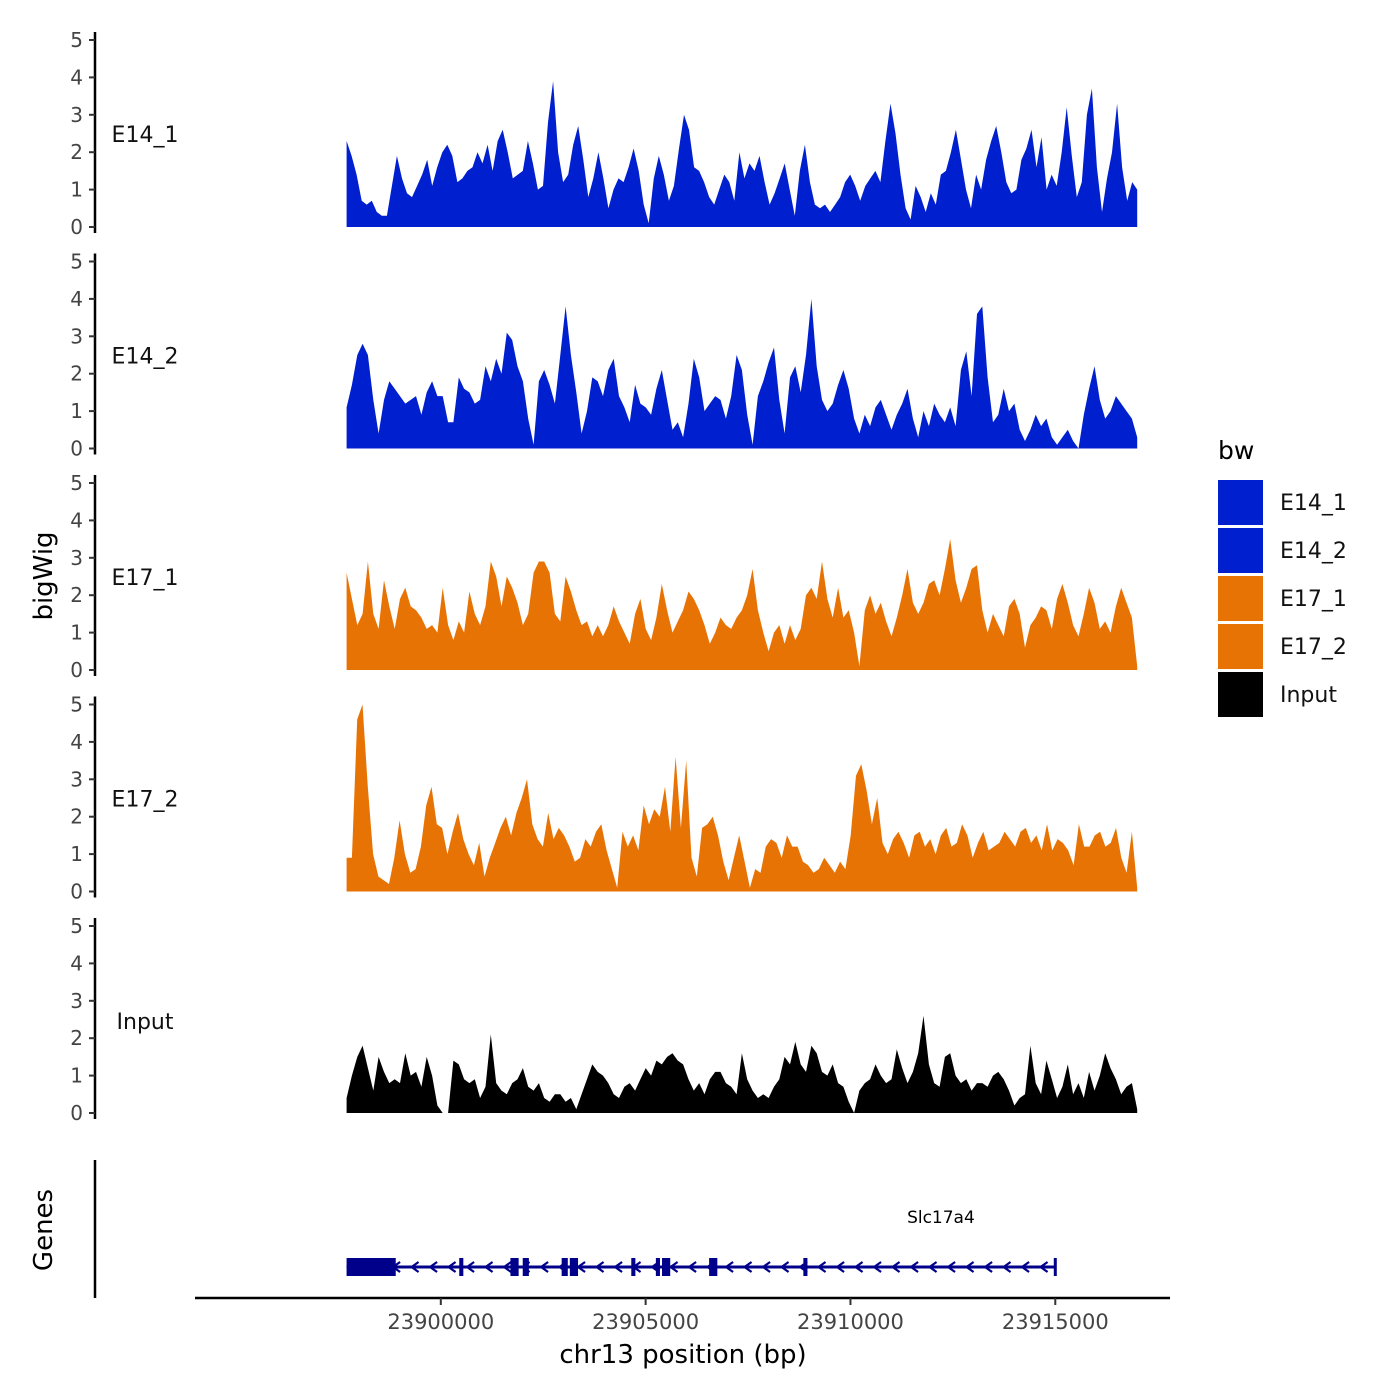 This screenshot has width=1400, height=1400. What do you see at coordinates (1055, 1322) in the screenshot?
I see `x-tick-label: 23915000` at bounding box center [1055, 1322].